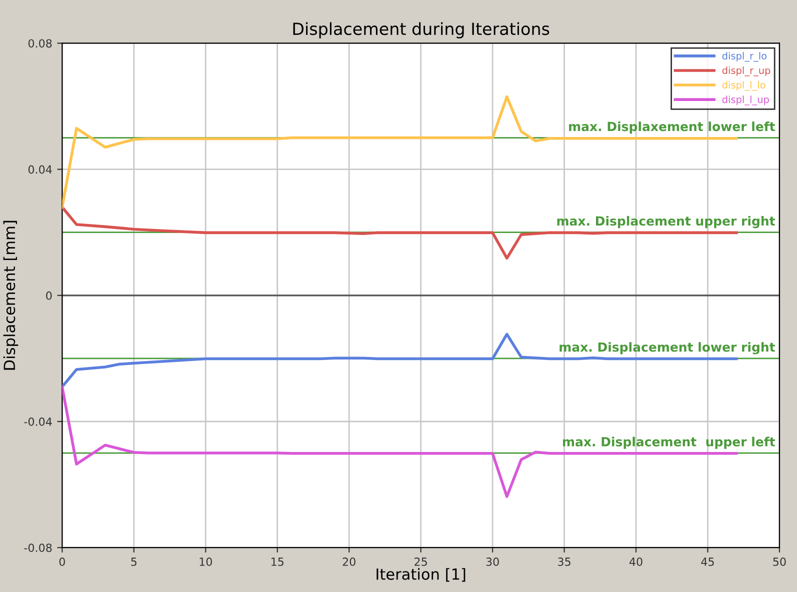  Describe the element at coordinates (666, 222) in the screenshot. I see `ref-line-label: max. Displacement upper right` at that location.